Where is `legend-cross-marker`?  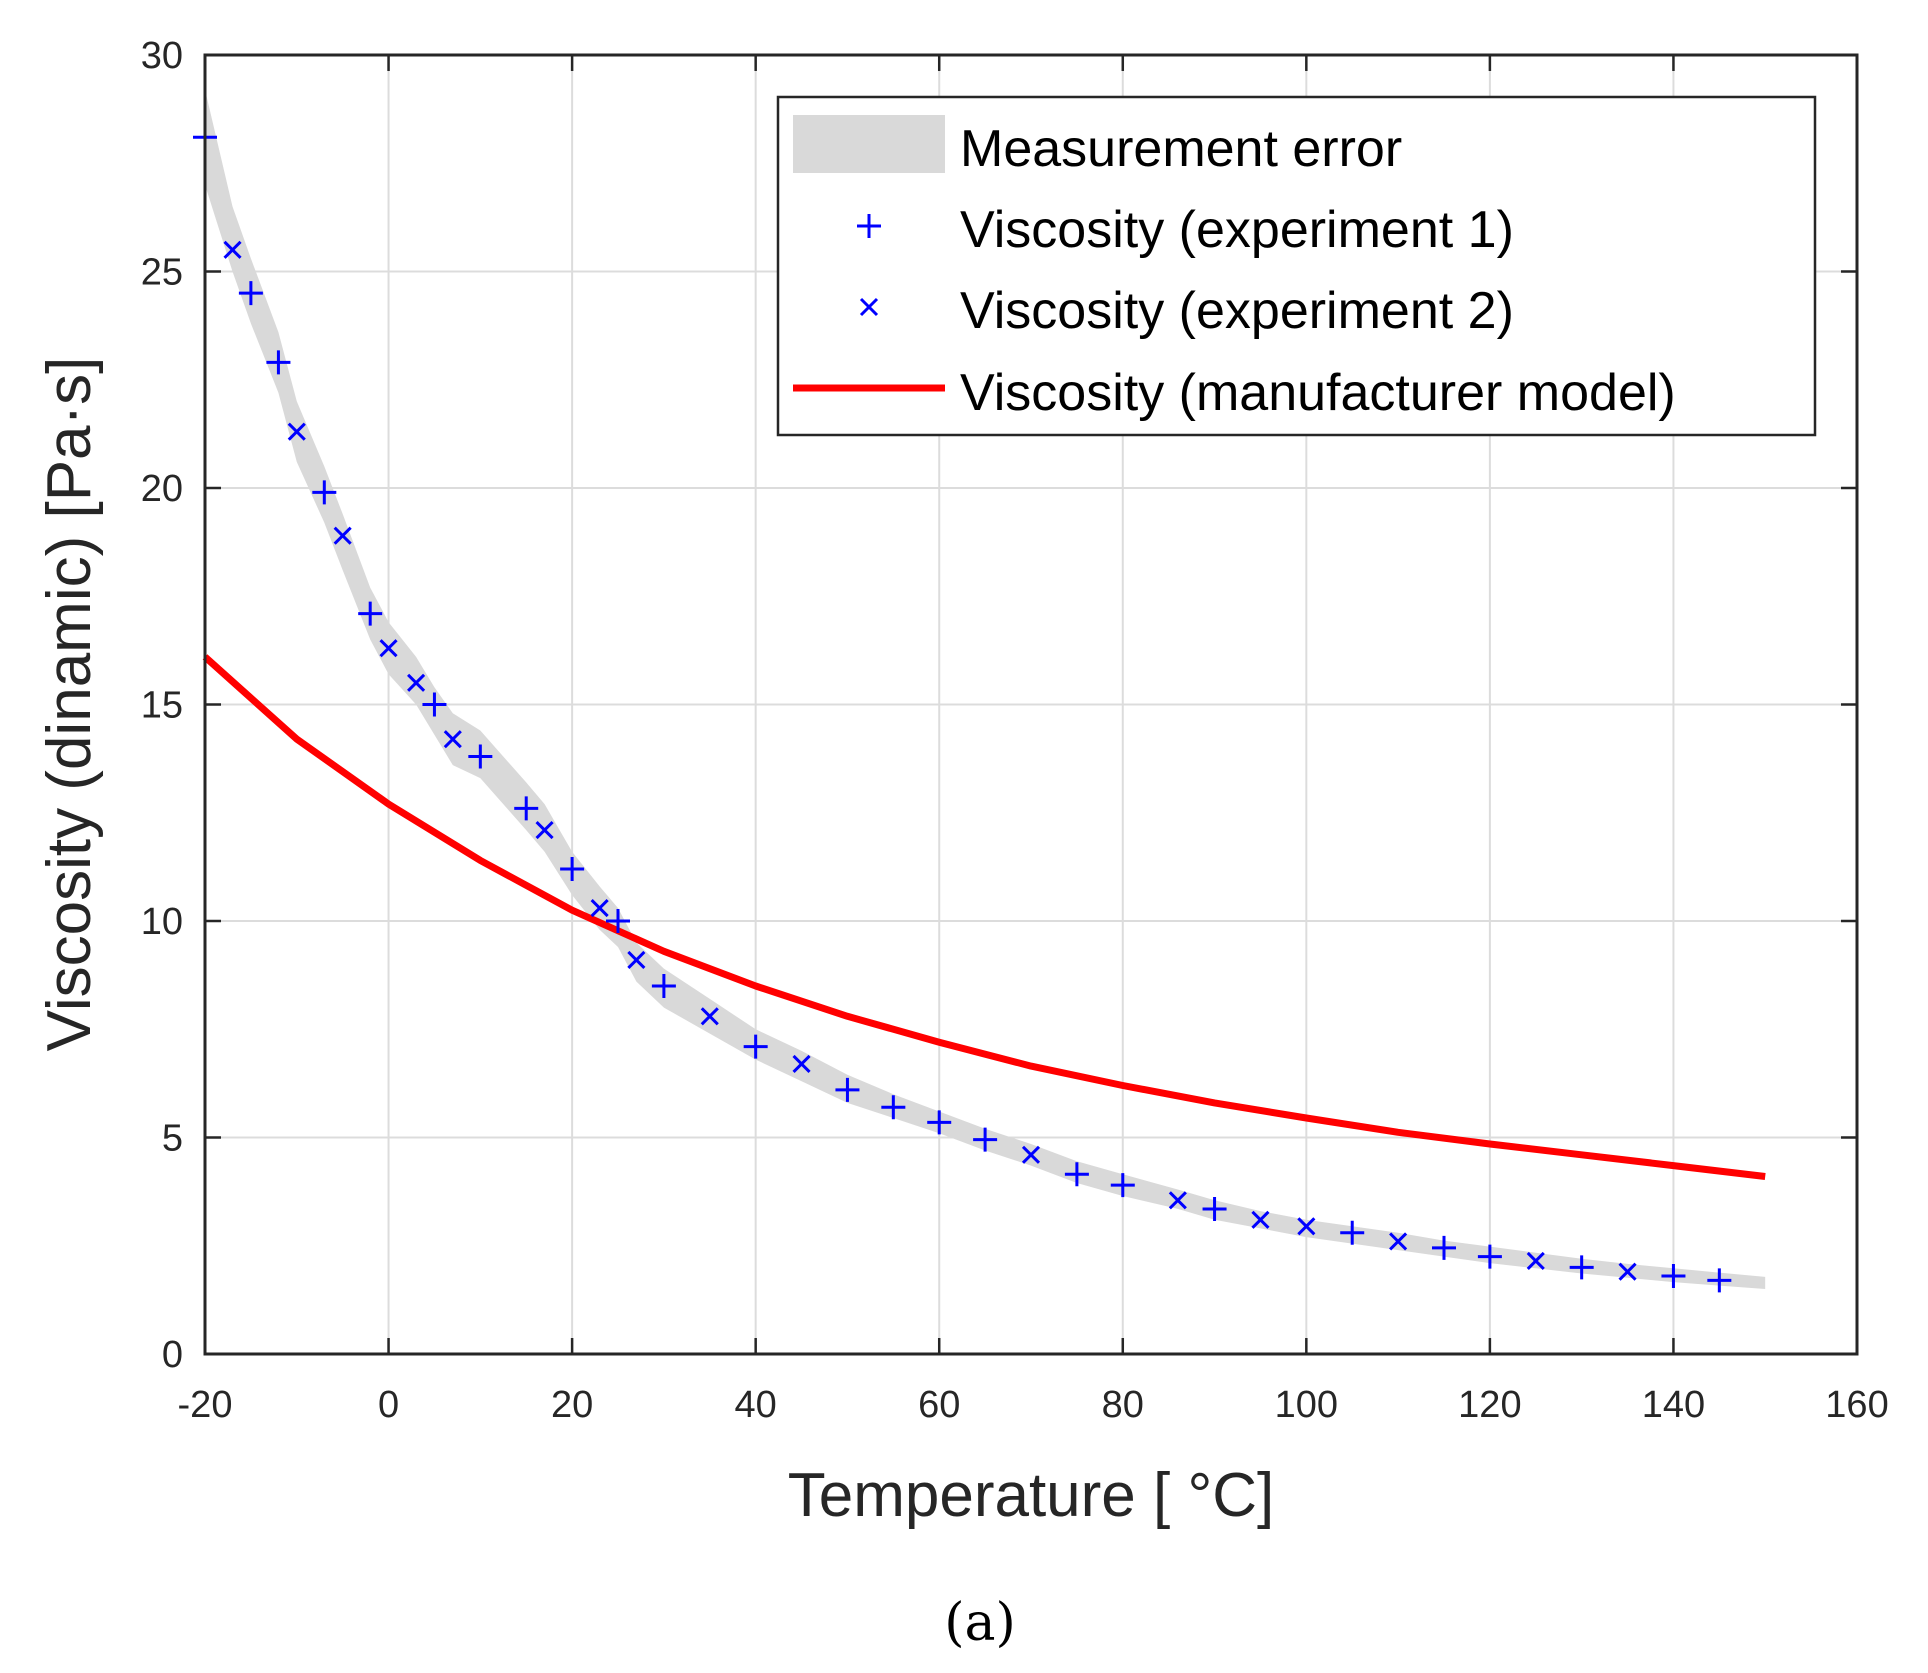
legend-cross-marker is located at coordinates (869, 307).